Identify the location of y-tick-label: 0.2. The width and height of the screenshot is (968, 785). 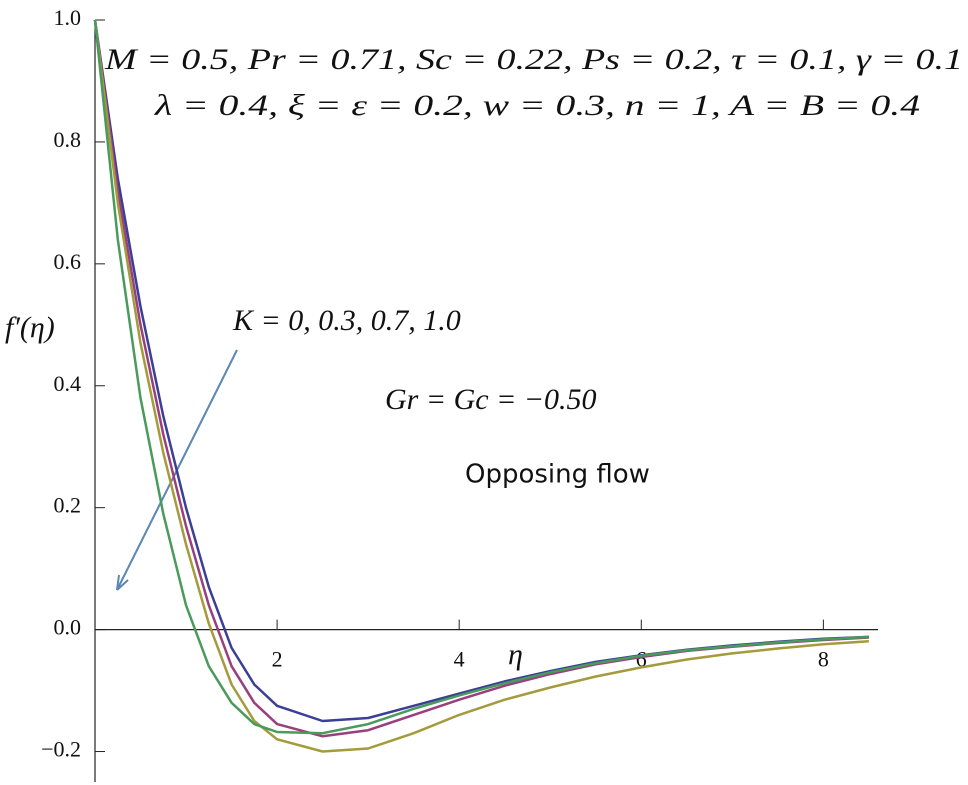
(68, 505).